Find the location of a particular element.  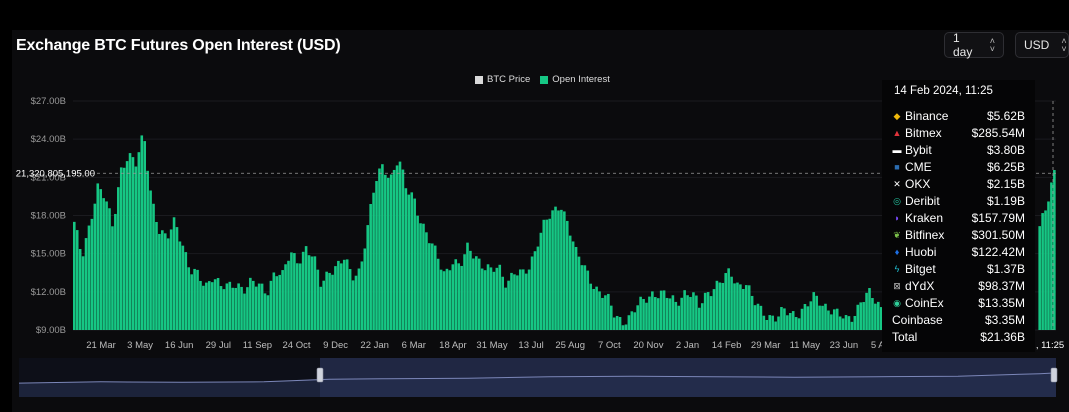

tooltip-exchange-label: Coinbase is located at coordinates (917, 319).